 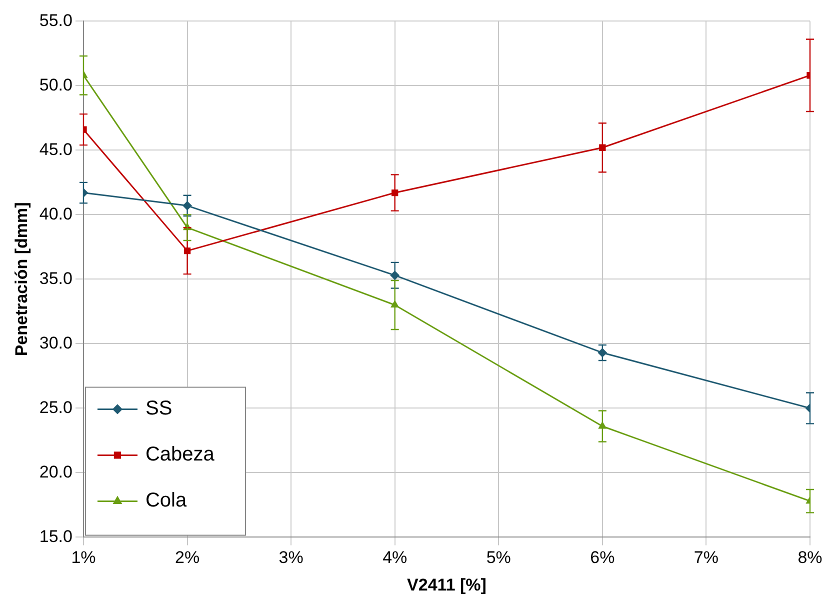 What do you see at coordinates (55, 536) in the screenshot?
I see `y-tick-label: 15.0` at bounding box center [55, 536].